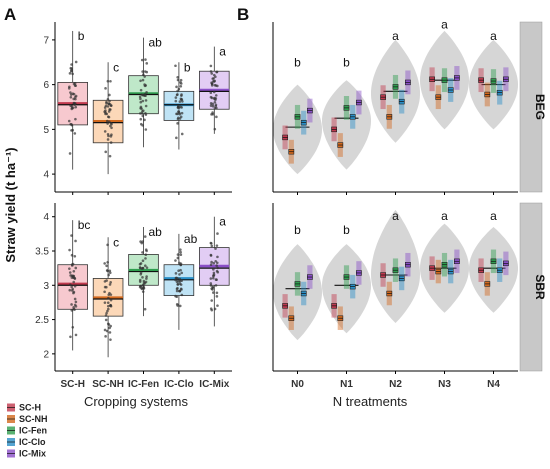  Describe the element at coordinates (493, 384) in the screenshot. I see `x-tick-label: N4` at that location.